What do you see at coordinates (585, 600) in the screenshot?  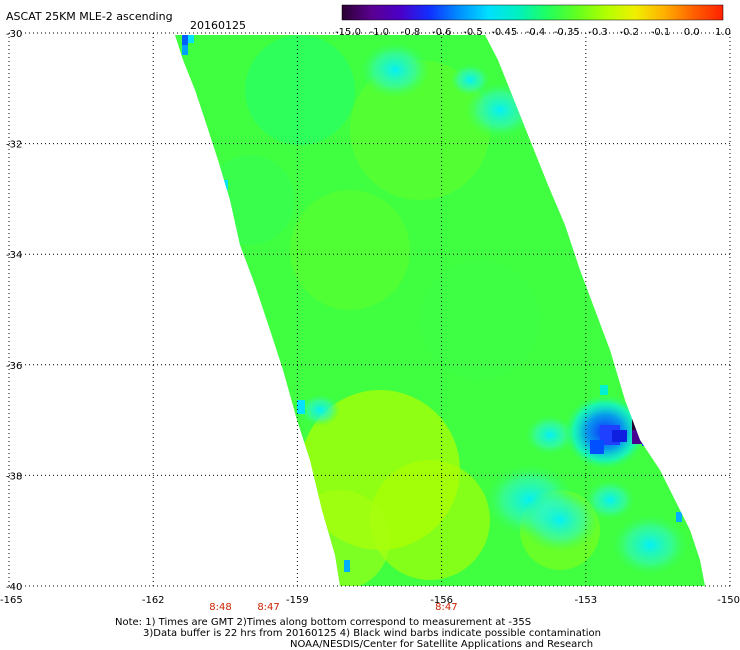 I see `x-tick-label: -153` at bounding box center [585, 600].